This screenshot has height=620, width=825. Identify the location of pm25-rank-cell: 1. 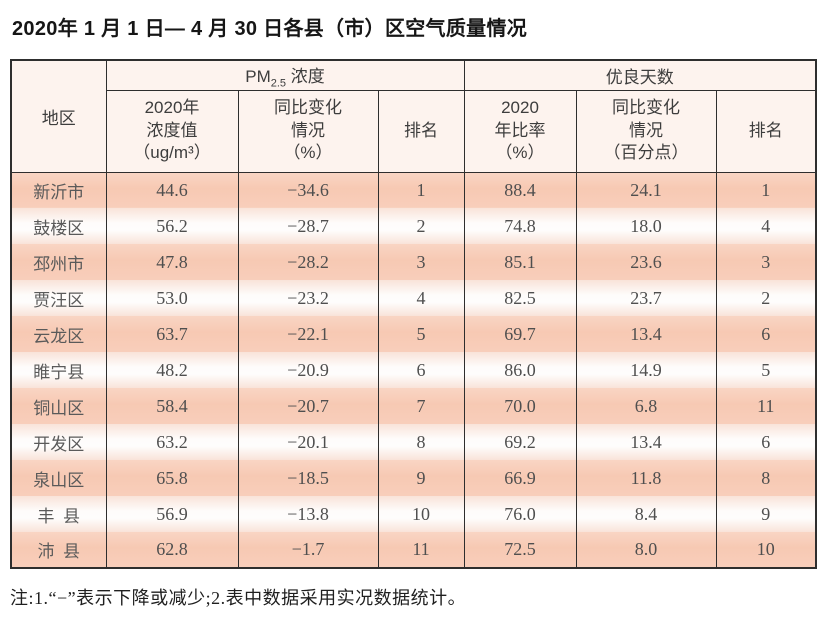
(420, 190).